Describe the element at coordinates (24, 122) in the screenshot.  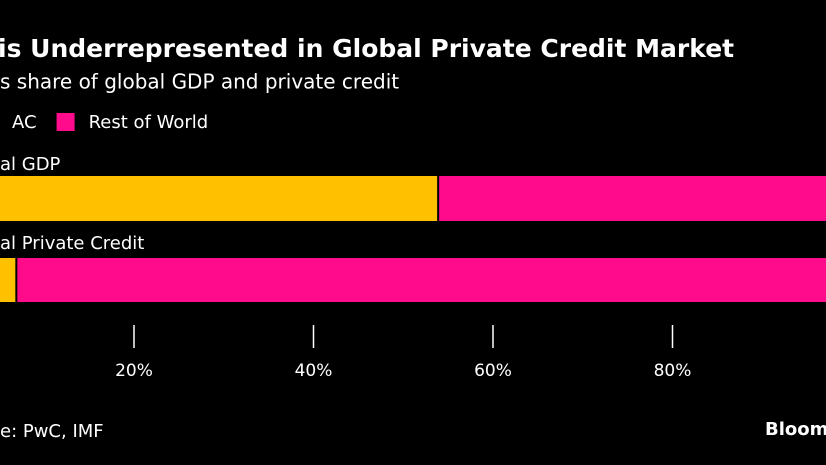
I see `legend-label: AC` at that location.